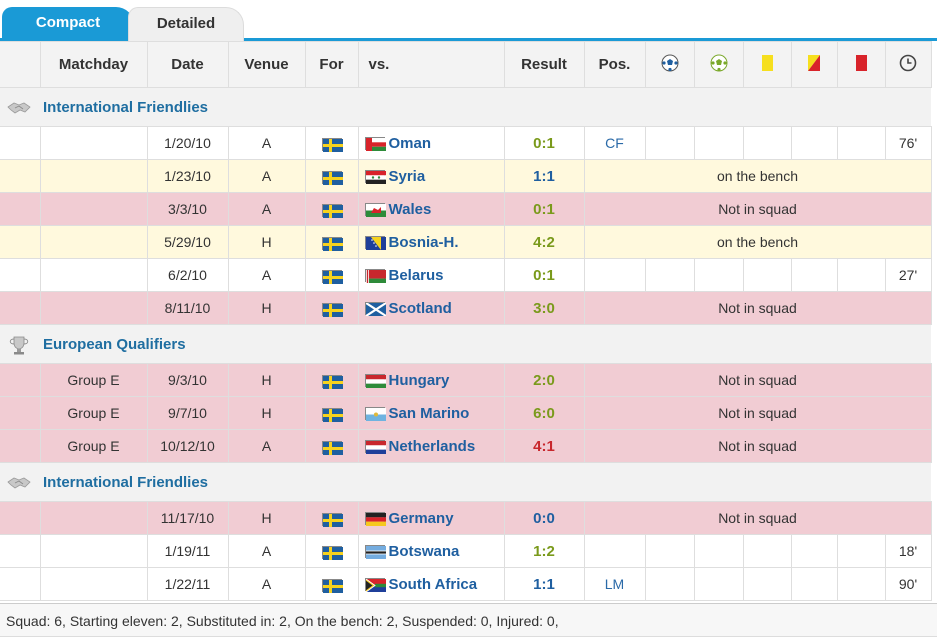 The height and width of the screenshot is (641, 937). I want to click on header-goals, so click(669, 64).